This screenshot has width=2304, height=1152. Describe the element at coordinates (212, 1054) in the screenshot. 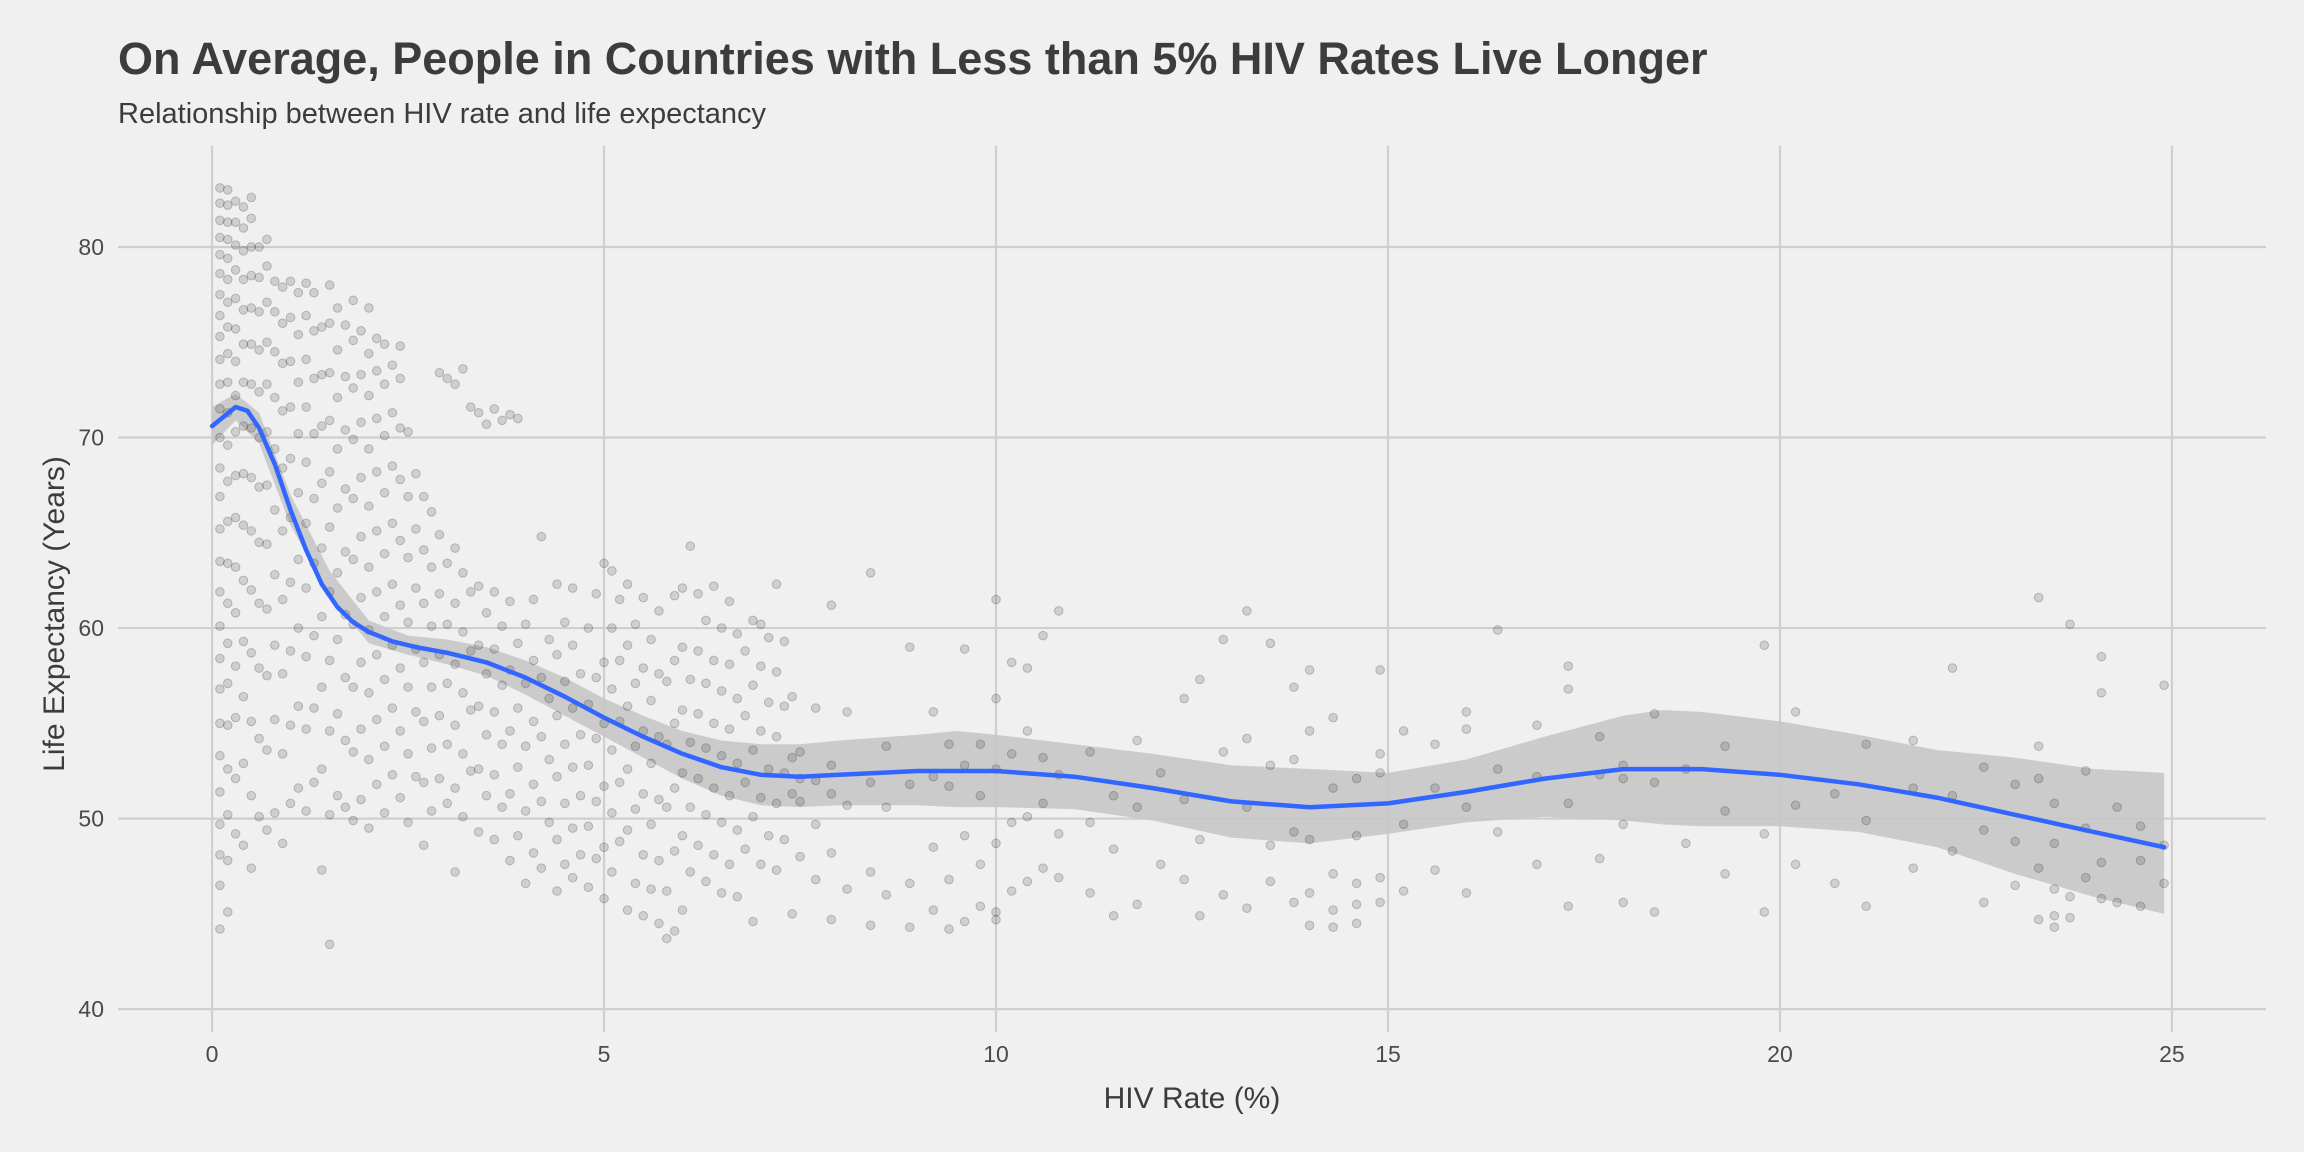

I see `x-tick-label: 0` at that location.